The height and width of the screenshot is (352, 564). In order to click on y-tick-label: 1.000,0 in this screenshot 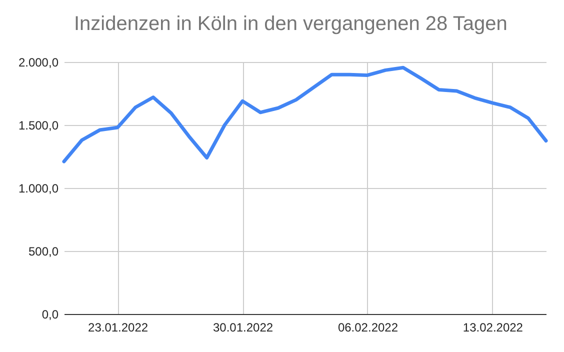, I will do `click(38, 189)`.